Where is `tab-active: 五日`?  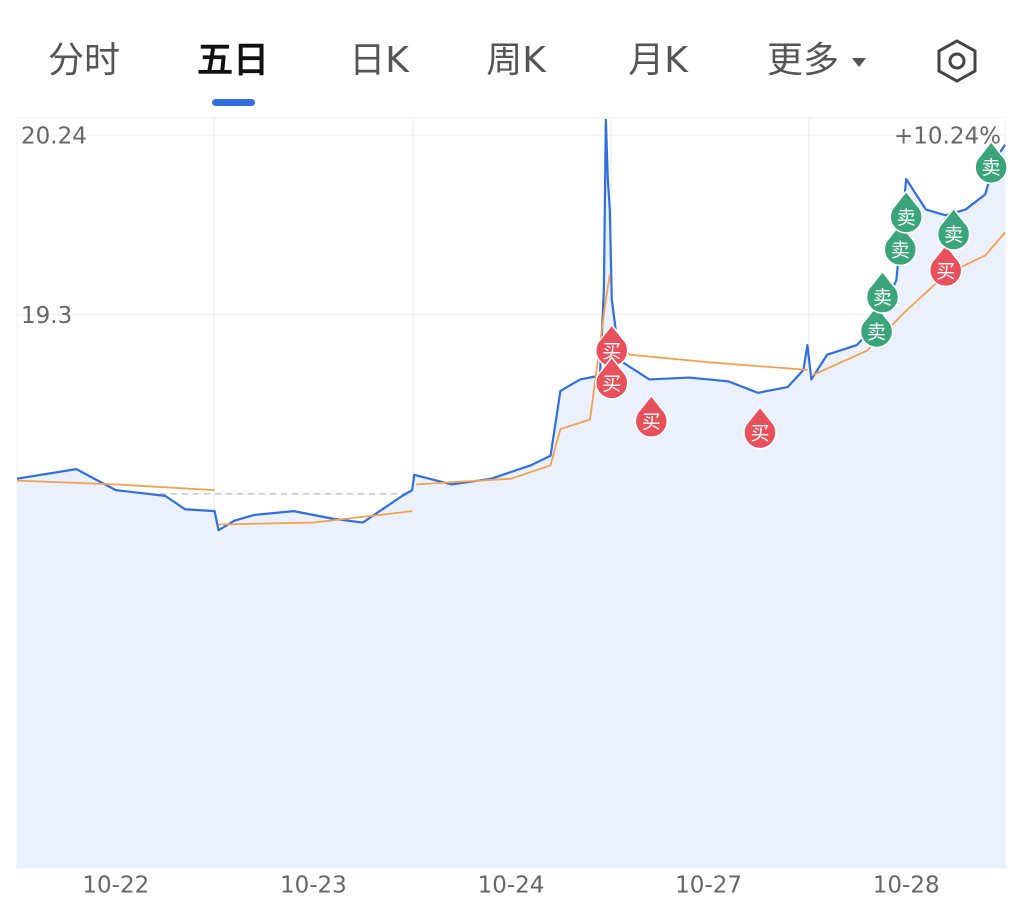
tab-active: 五日 is located at coordinates (233, 60).